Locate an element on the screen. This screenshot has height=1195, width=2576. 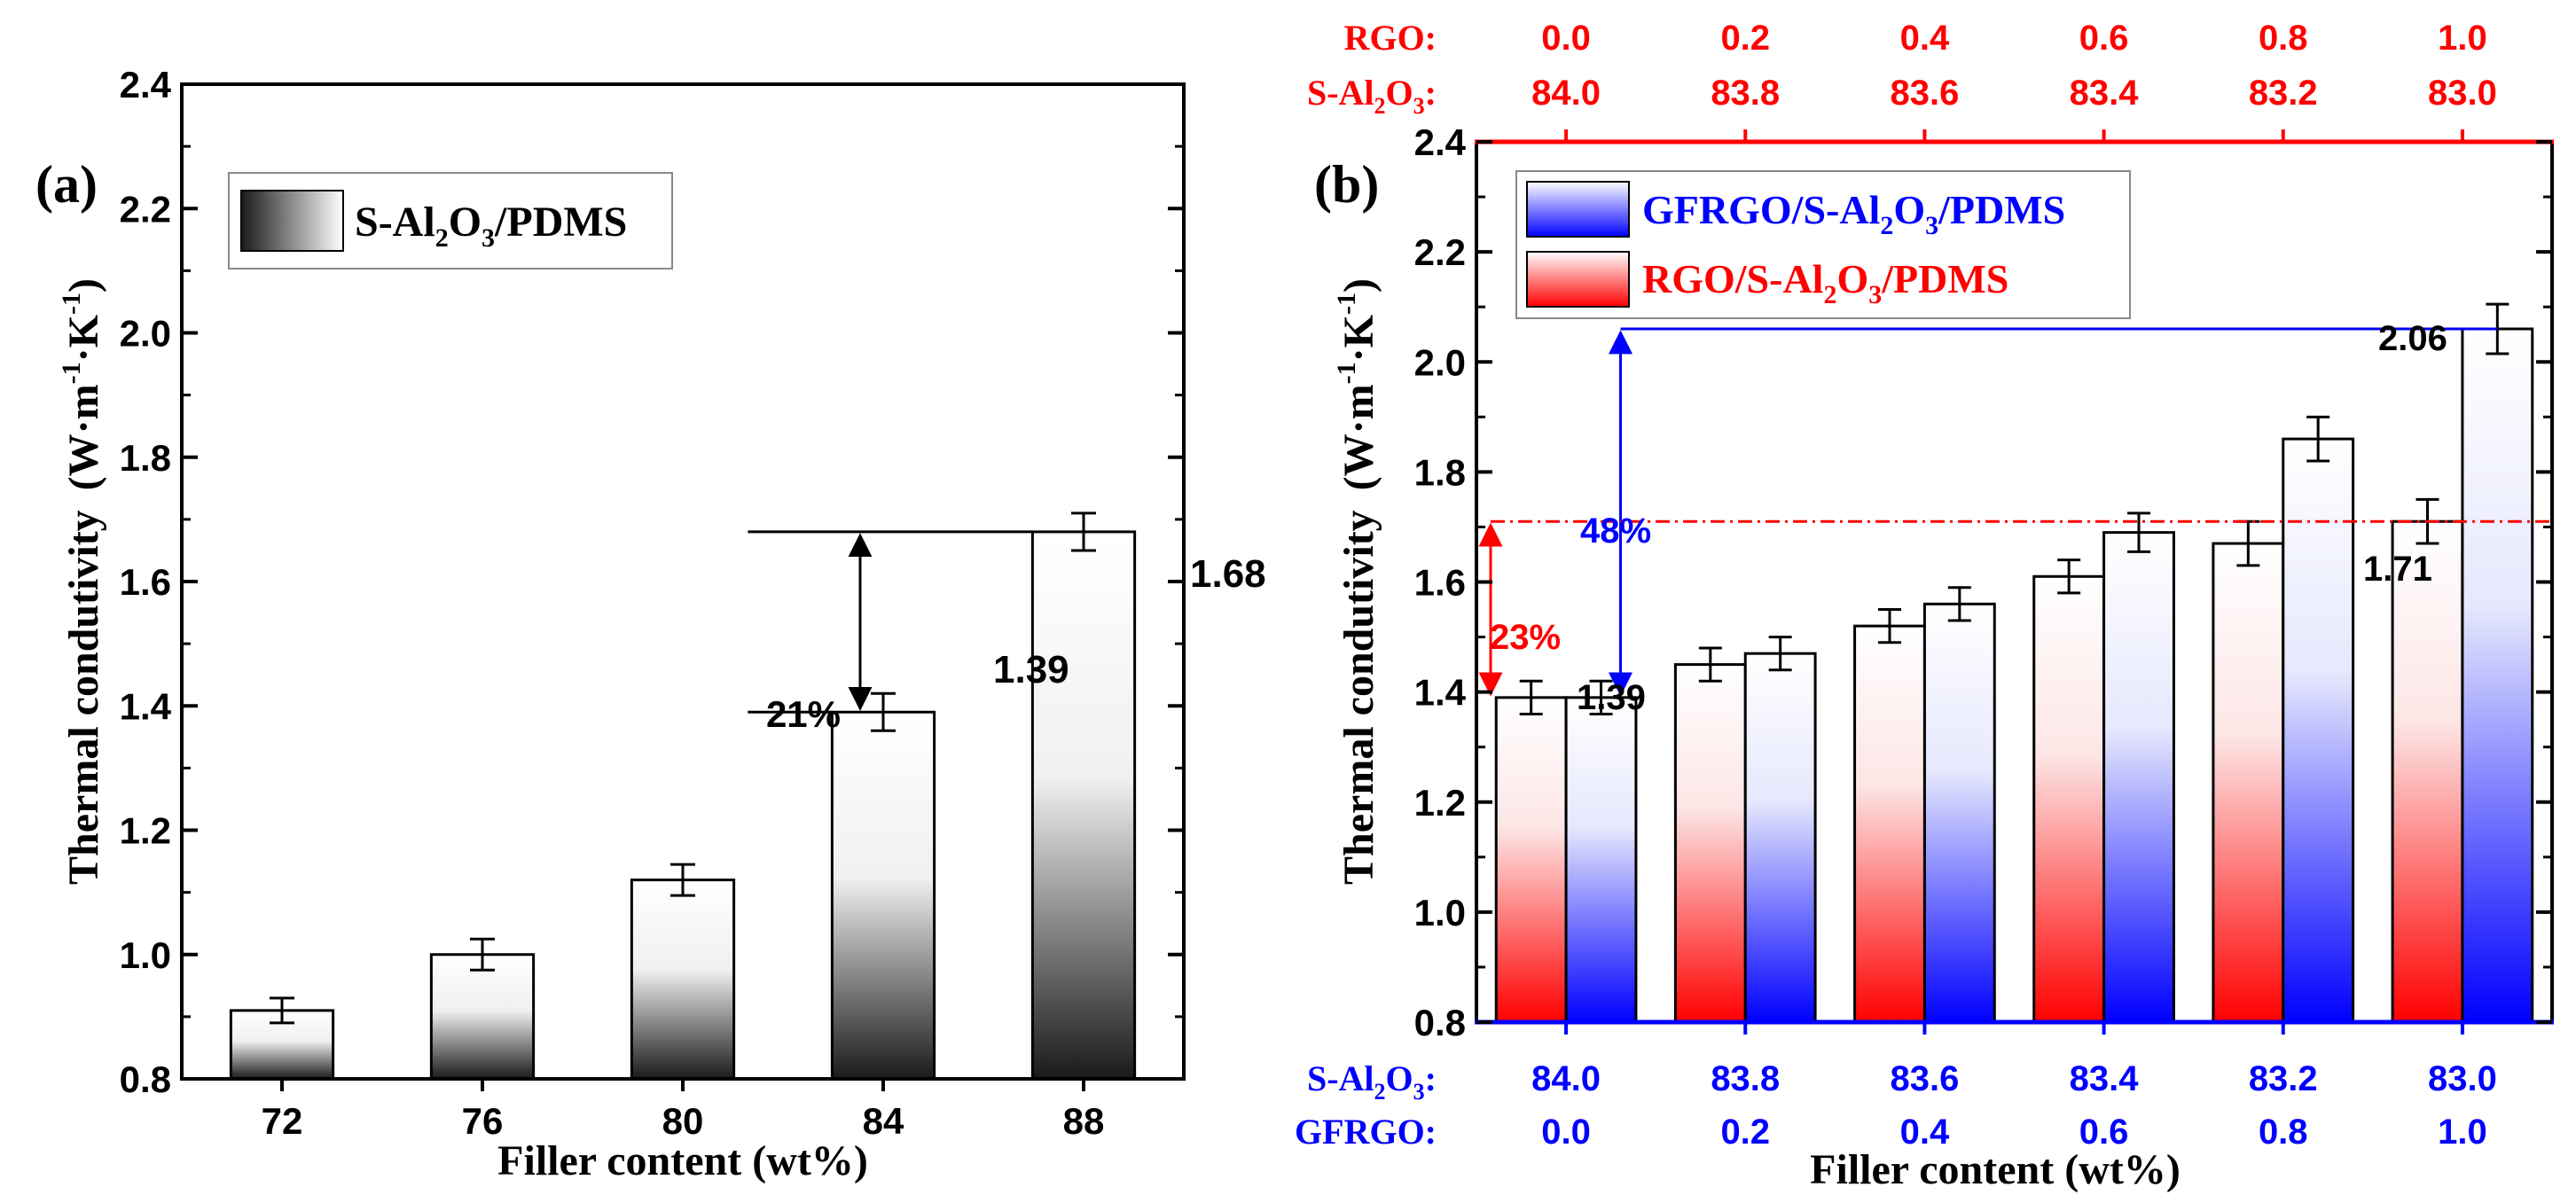
panel-b-legend-swatch-blue is located at coordinates (1578, 209).